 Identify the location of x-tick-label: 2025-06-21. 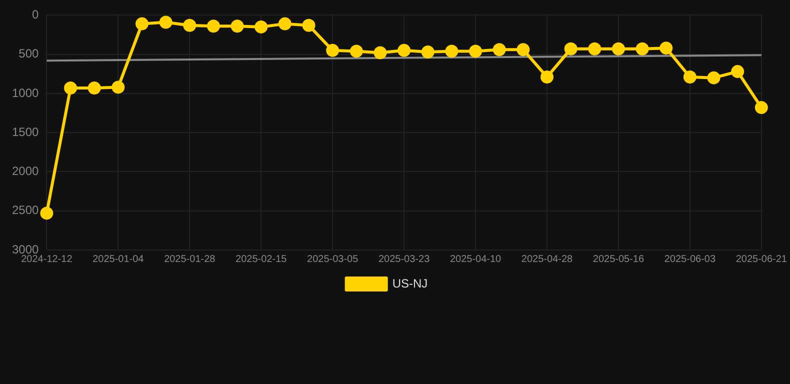
(762, 259).